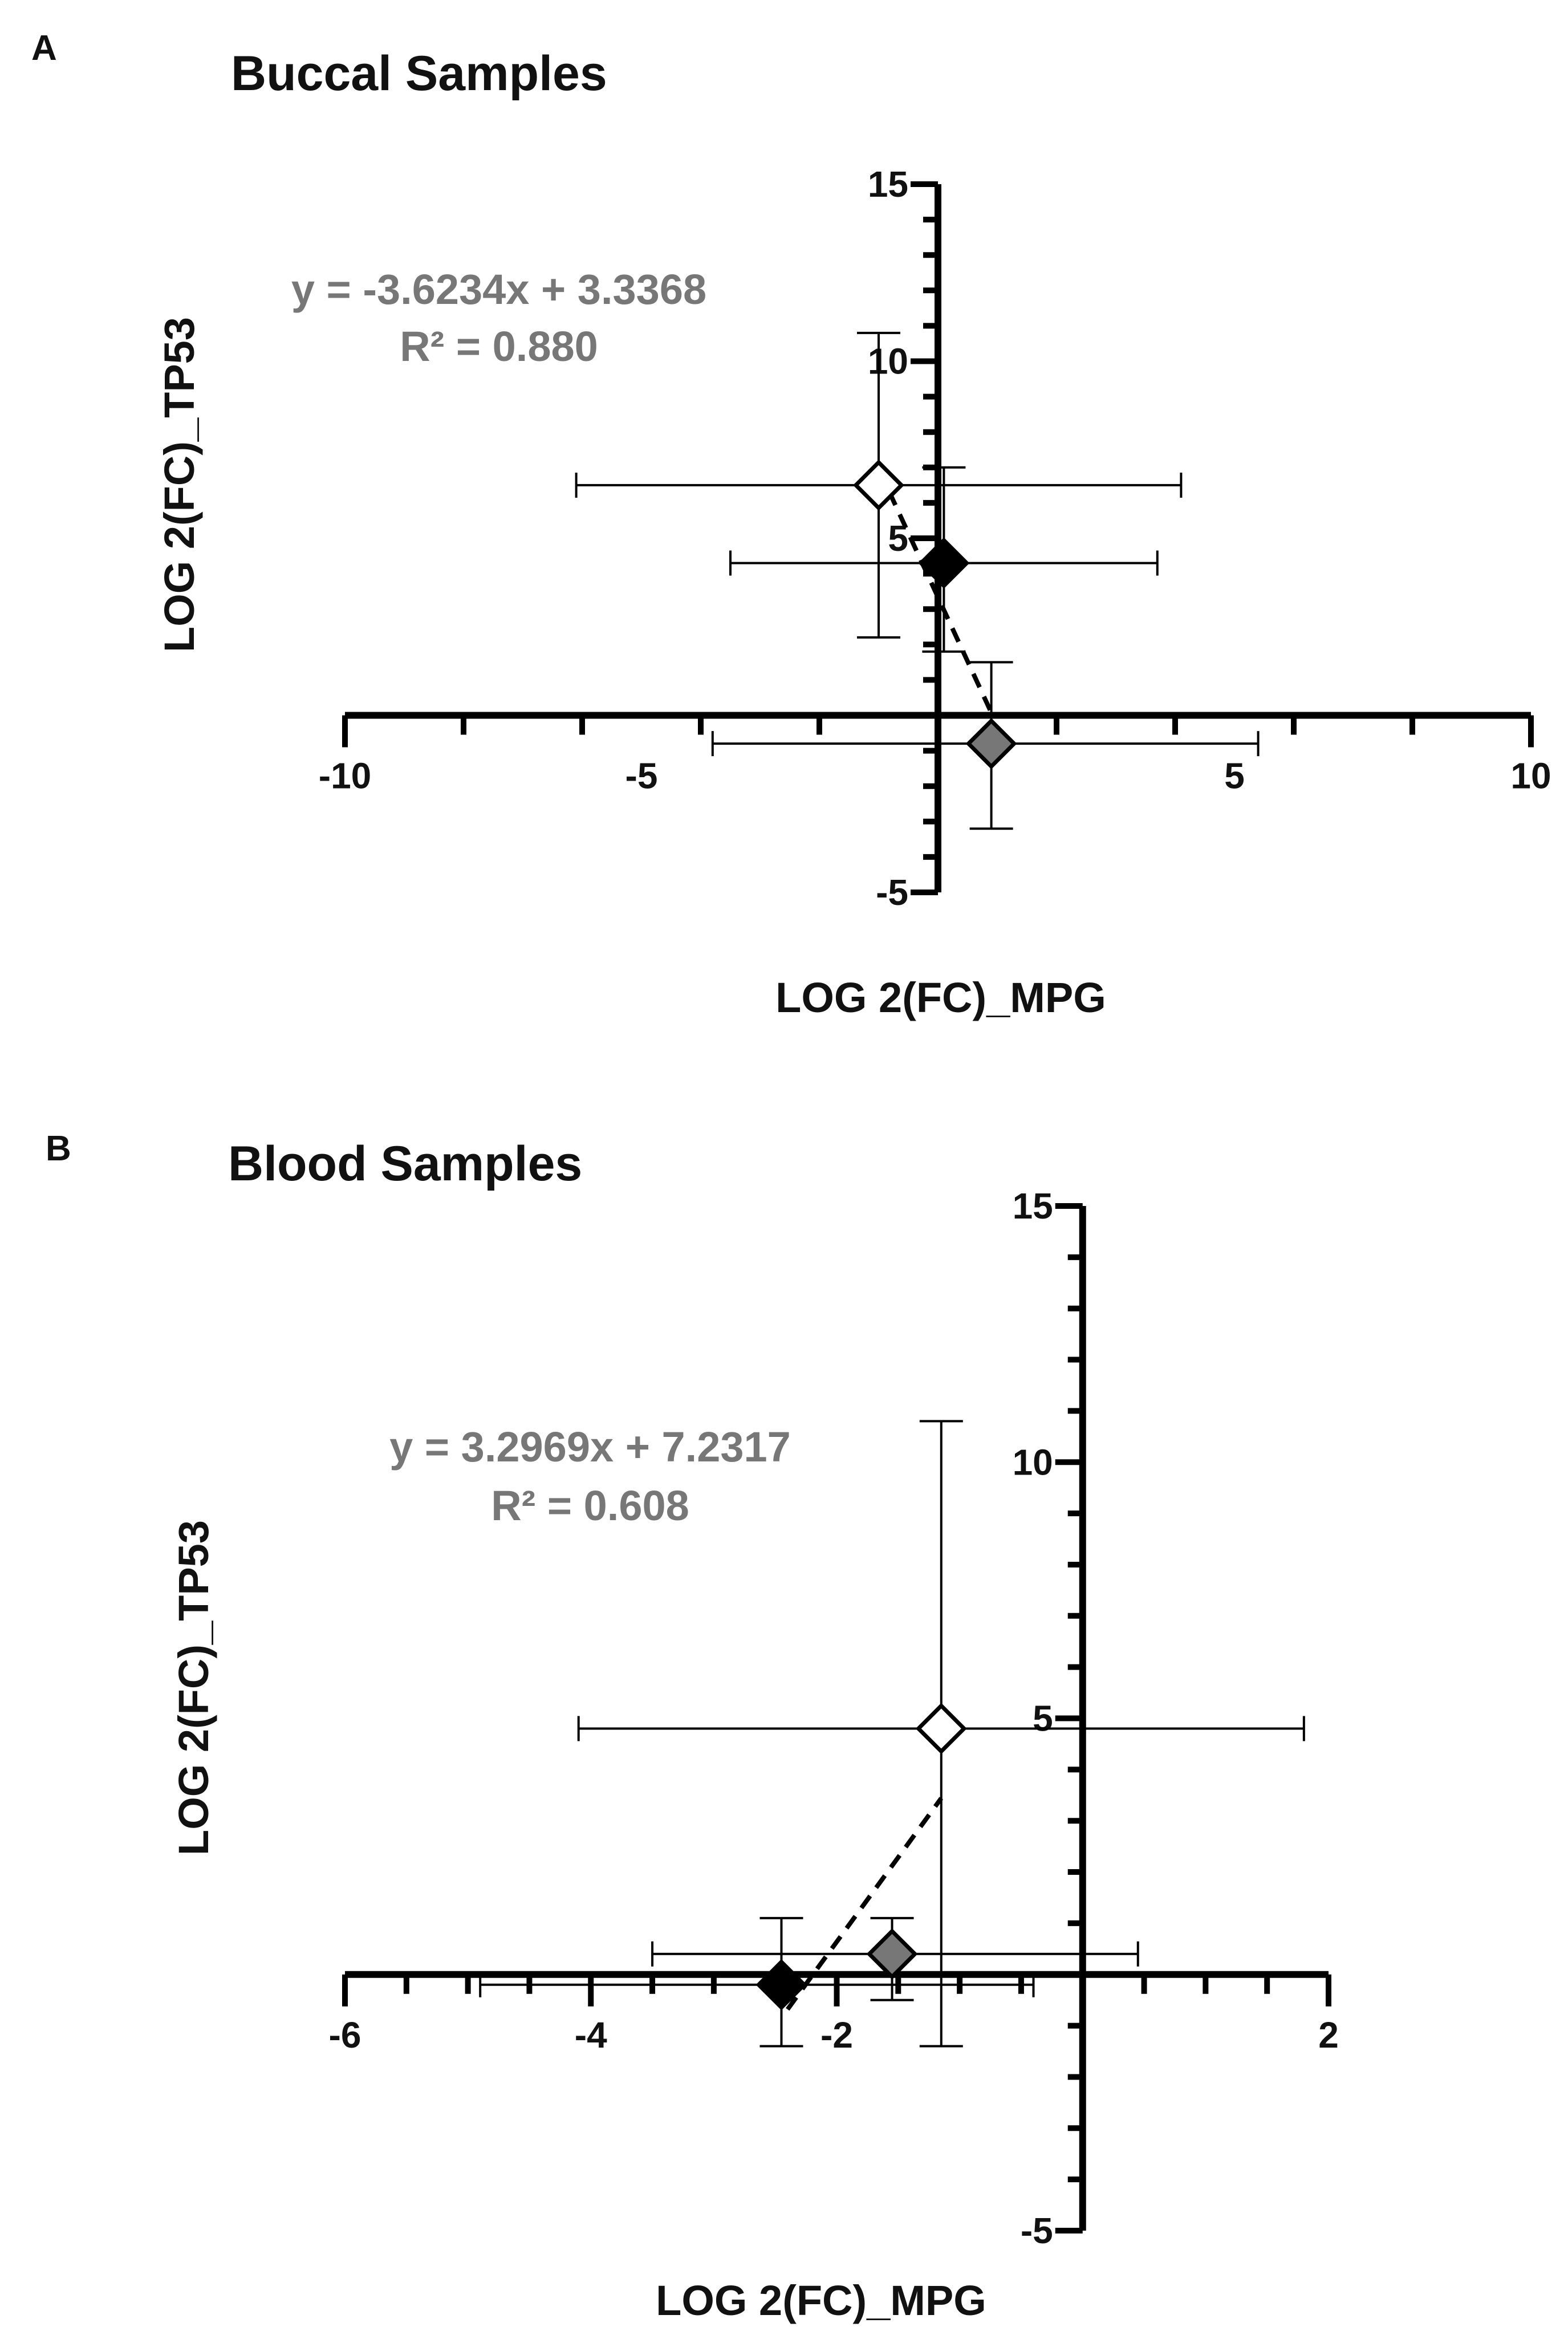  Describe the element at coordinates (499, 289) in the screenshot. I see `panel-a-equation: y = -3.6234x + 3.3368` at that location.